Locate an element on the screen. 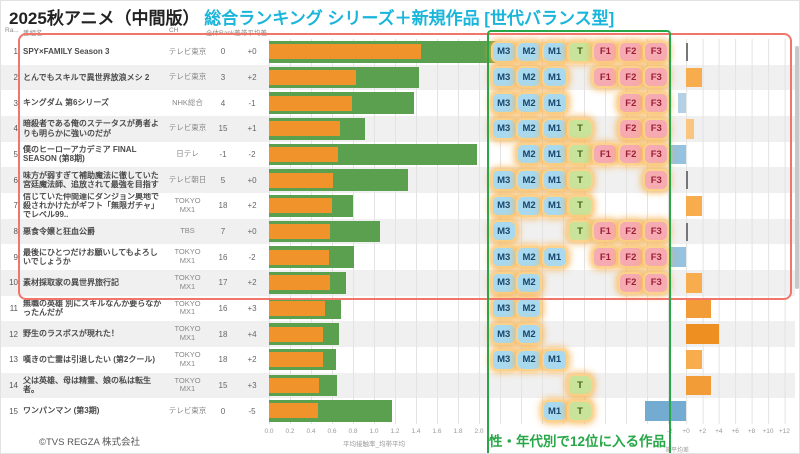 This screenshot has width=800, height=454. column-header-title: 番組名 is located at coordinates (33, 33).